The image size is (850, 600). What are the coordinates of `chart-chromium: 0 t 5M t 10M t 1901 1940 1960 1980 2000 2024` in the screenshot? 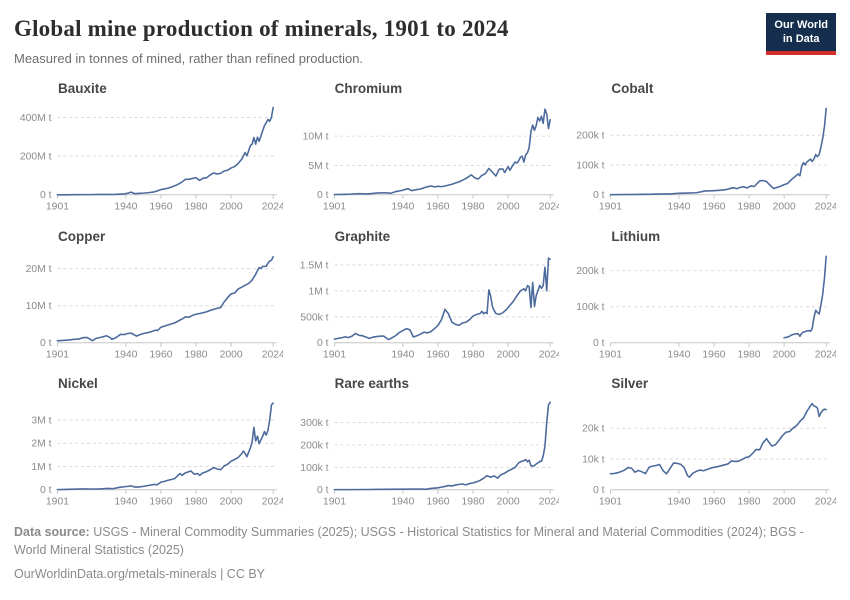 It's located at (430, 160).